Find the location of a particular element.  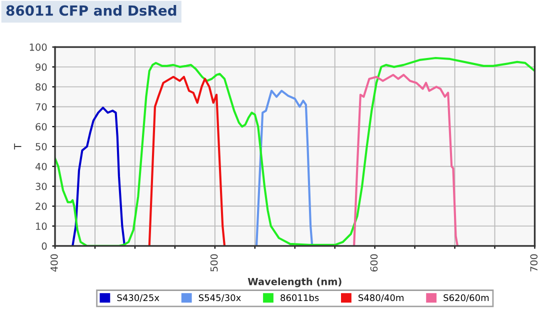

y-tick-label: 0 is located at coordinates (44, 246).